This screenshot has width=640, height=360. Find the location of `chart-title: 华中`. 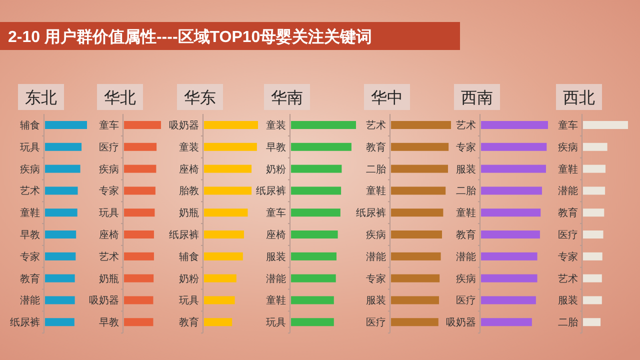

chart-title: 华中 is located at coordinates (387, 98).